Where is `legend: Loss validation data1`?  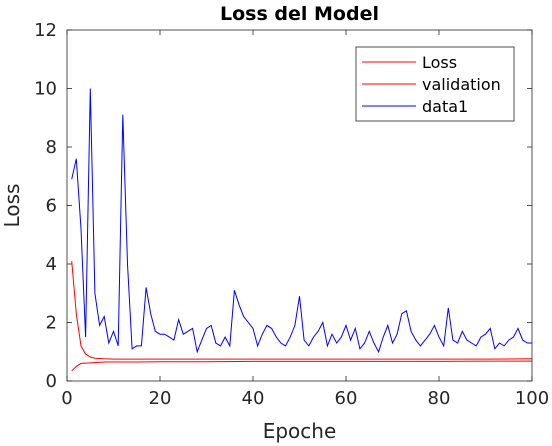 legend: Loss validation data1 is located at coordinates (435, 84).